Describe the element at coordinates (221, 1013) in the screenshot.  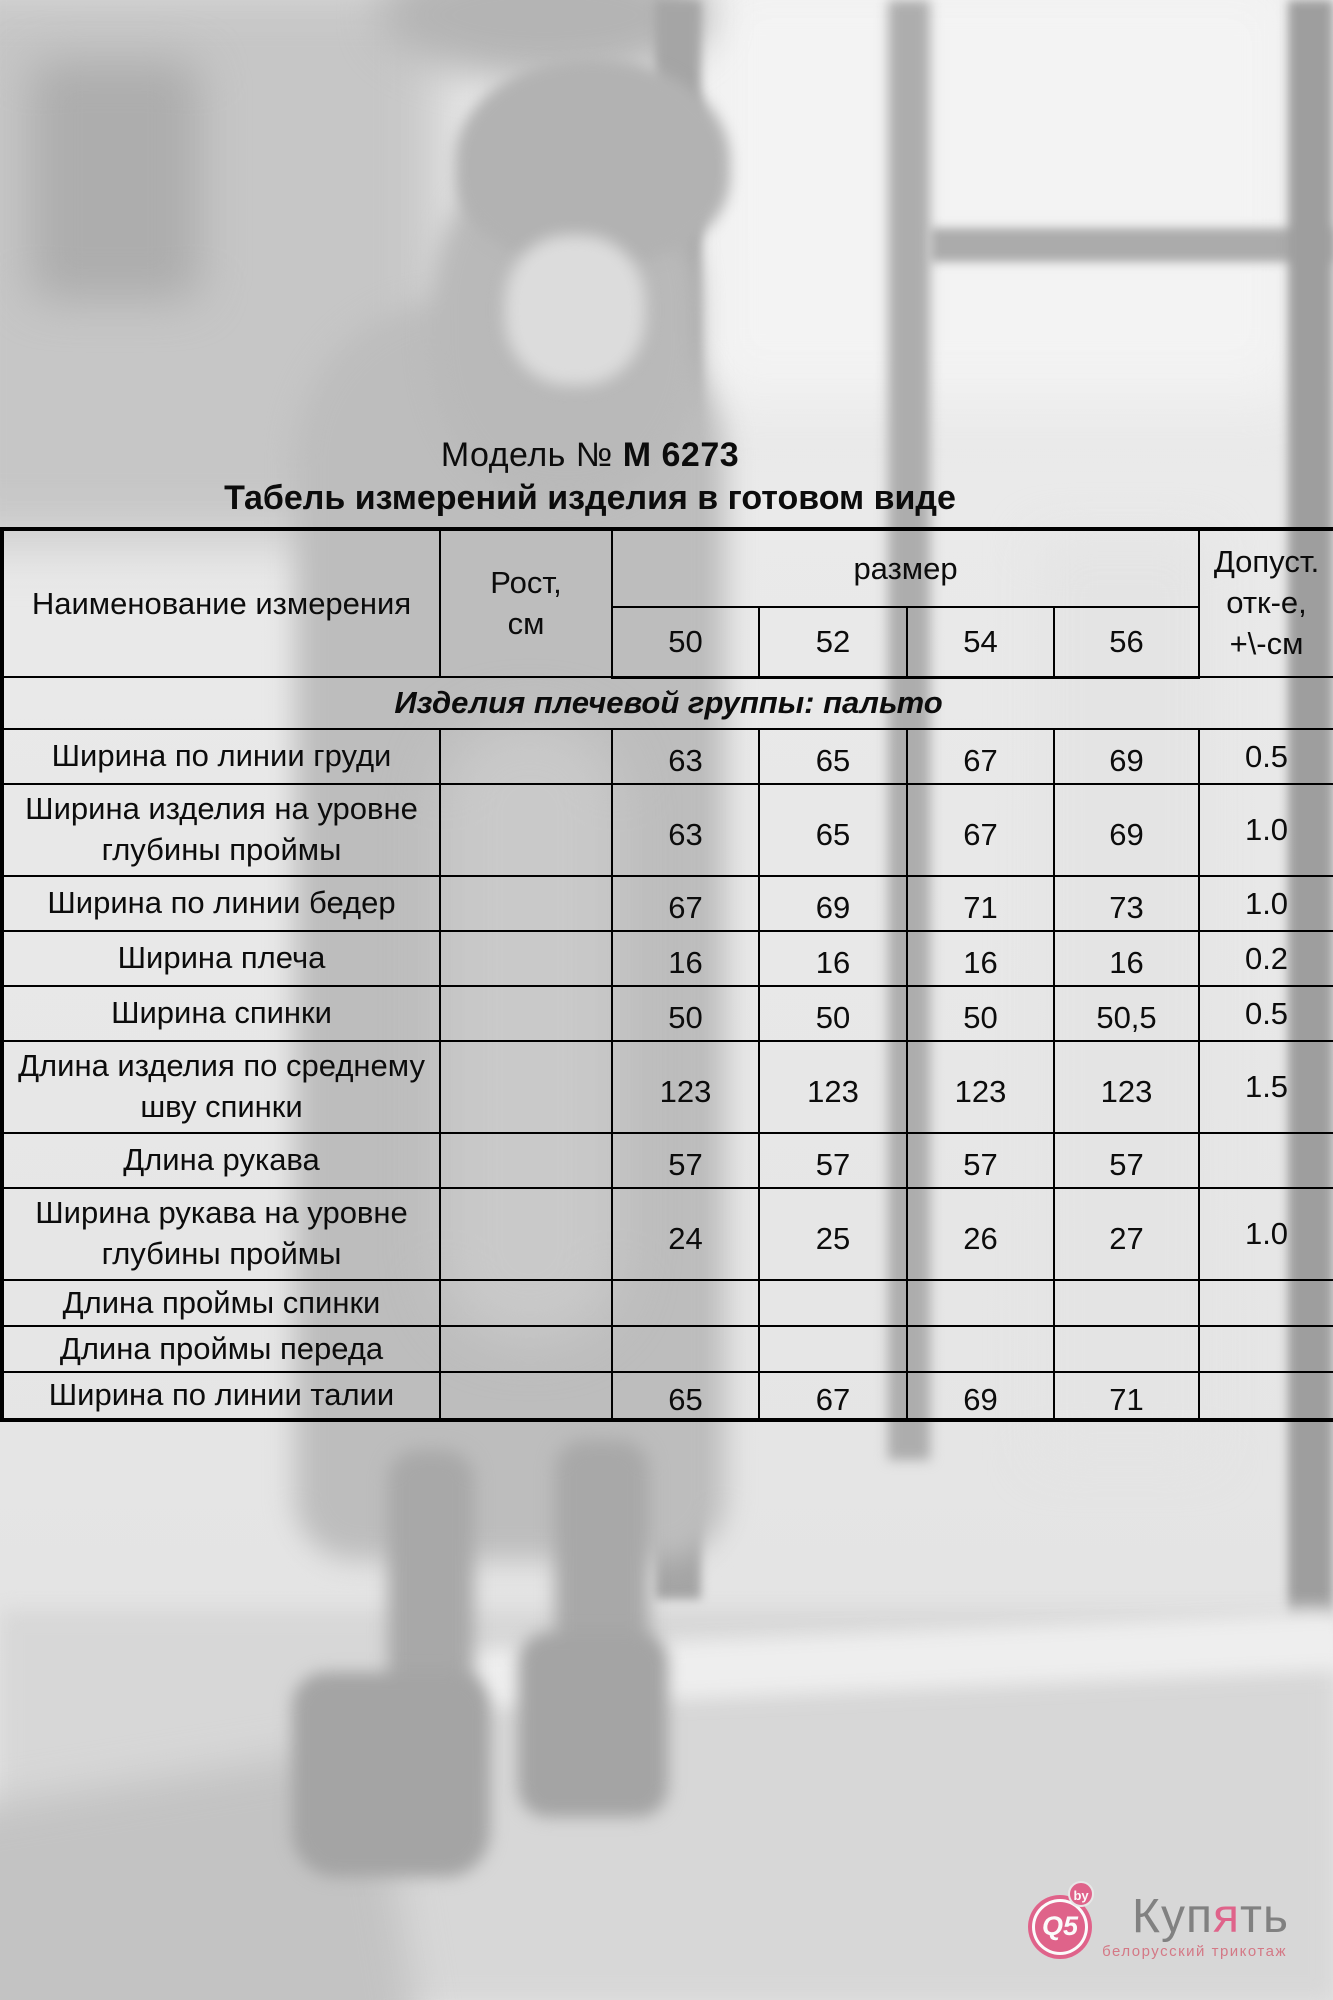
I see `measure-name-cell: Ширина спинки` at that location.